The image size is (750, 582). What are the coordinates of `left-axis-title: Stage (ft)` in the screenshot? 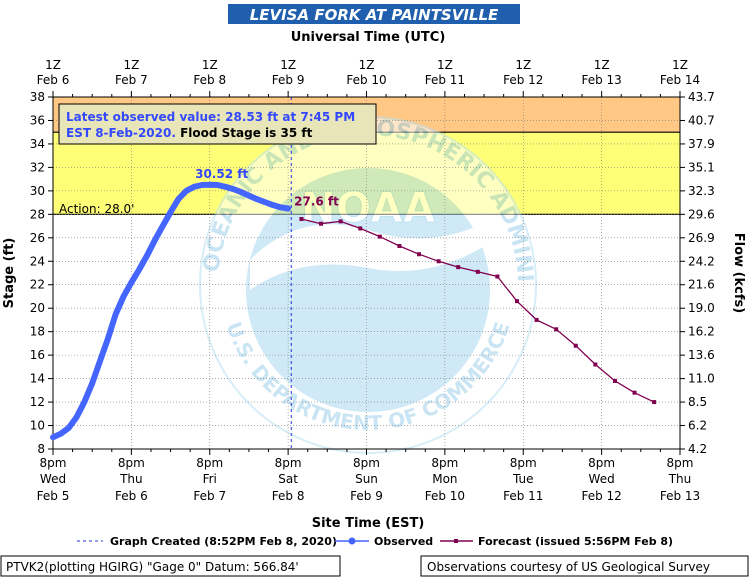 It's located at (9, 273).